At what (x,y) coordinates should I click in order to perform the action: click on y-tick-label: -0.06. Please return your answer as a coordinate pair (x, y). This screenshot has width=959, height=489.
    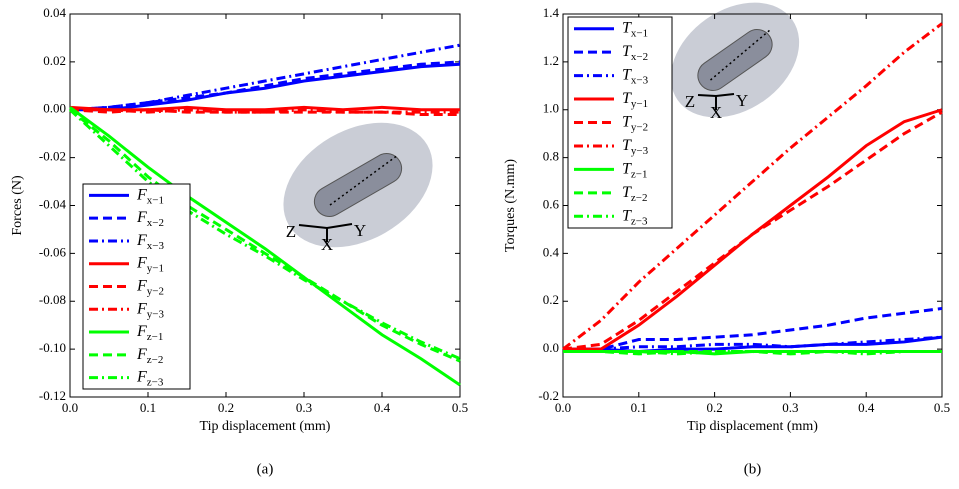
    Looking at the image, I should click on (53, 251).